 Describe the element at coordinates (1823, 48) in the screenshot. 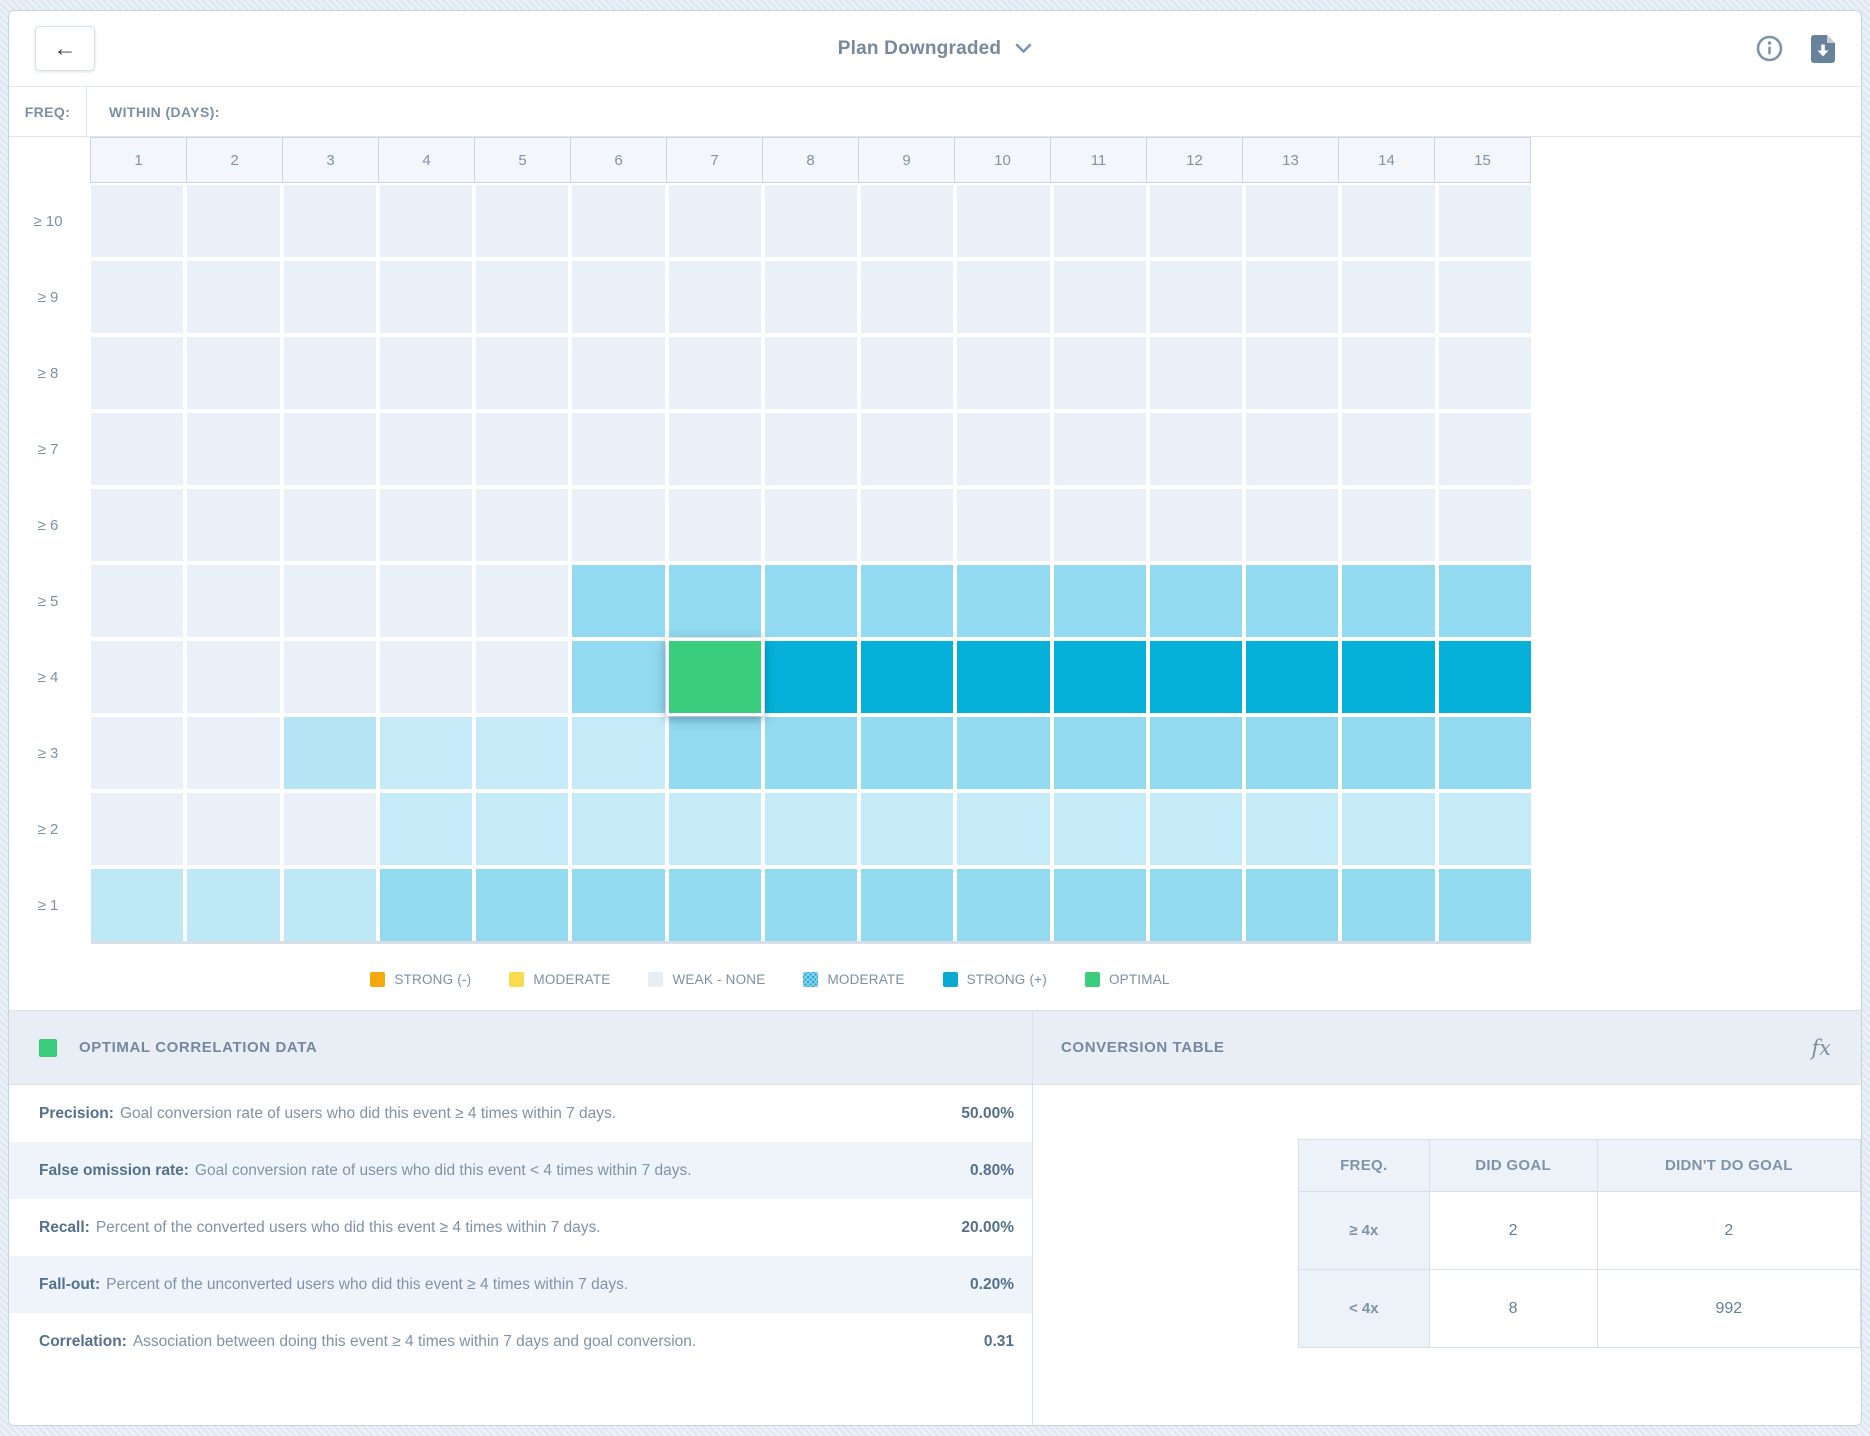

I see `download-report-icon` at that location.